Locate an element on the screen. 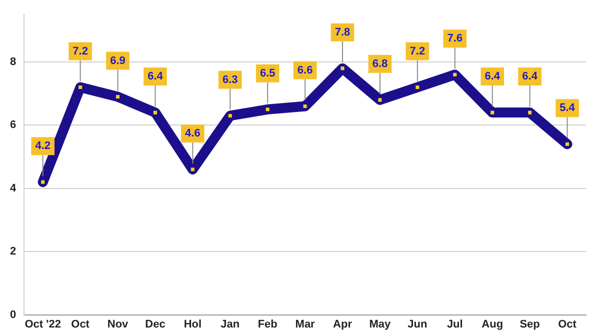 This screenshot has height=336, width=600. data-label: 5.4 is located at coordinates (568, 108).